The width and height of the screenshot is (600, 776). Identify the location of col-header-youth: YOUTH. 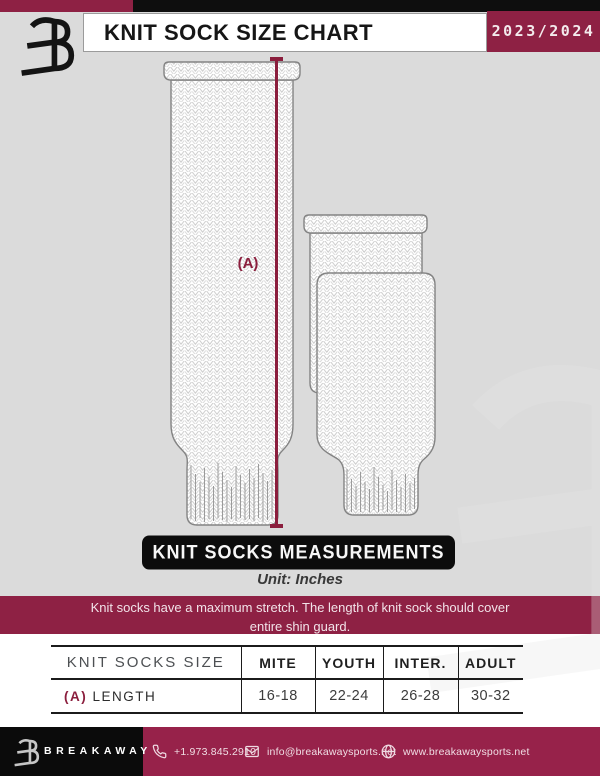
(348, 662).